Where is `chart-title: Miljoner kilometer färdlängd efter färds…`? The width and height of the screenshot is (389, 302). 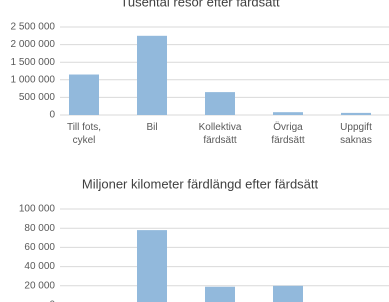 chart-title: Miljoner kilometer färdlängd efter färds… is located at coordinates (200, 183).